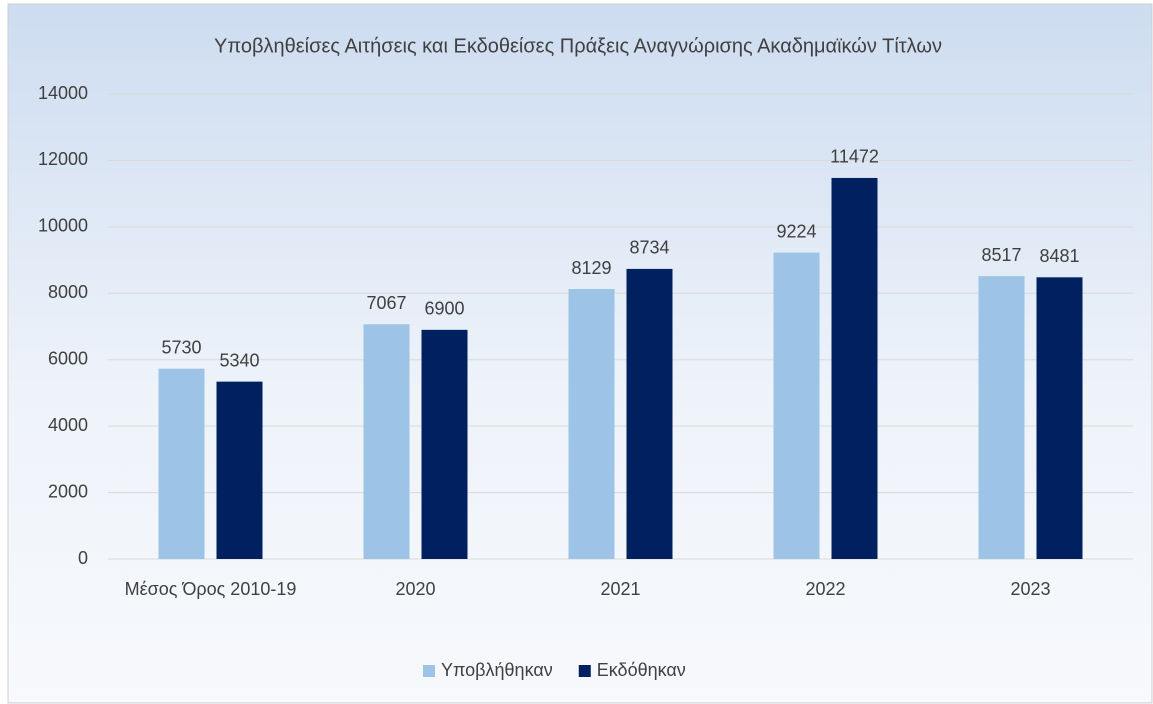 The height and width of the screenshot is (704, 1153). What do you see at coordinates (497, 670) in the screenshot?
I see `legend-label: Υποβλήθηκαν` at bounding box center [497, 670].